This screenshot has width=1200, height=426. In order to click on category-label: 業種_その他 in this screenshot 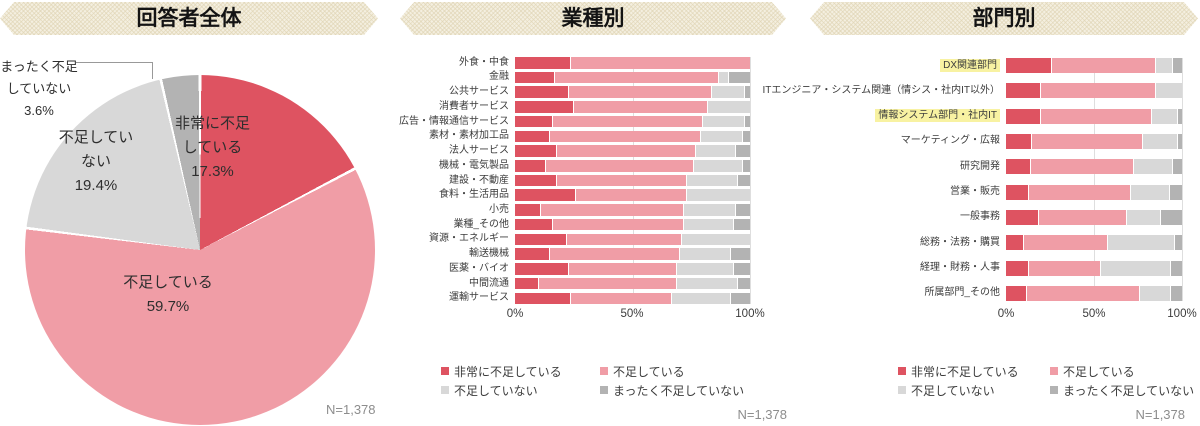, I will do `click(481, 224)`.